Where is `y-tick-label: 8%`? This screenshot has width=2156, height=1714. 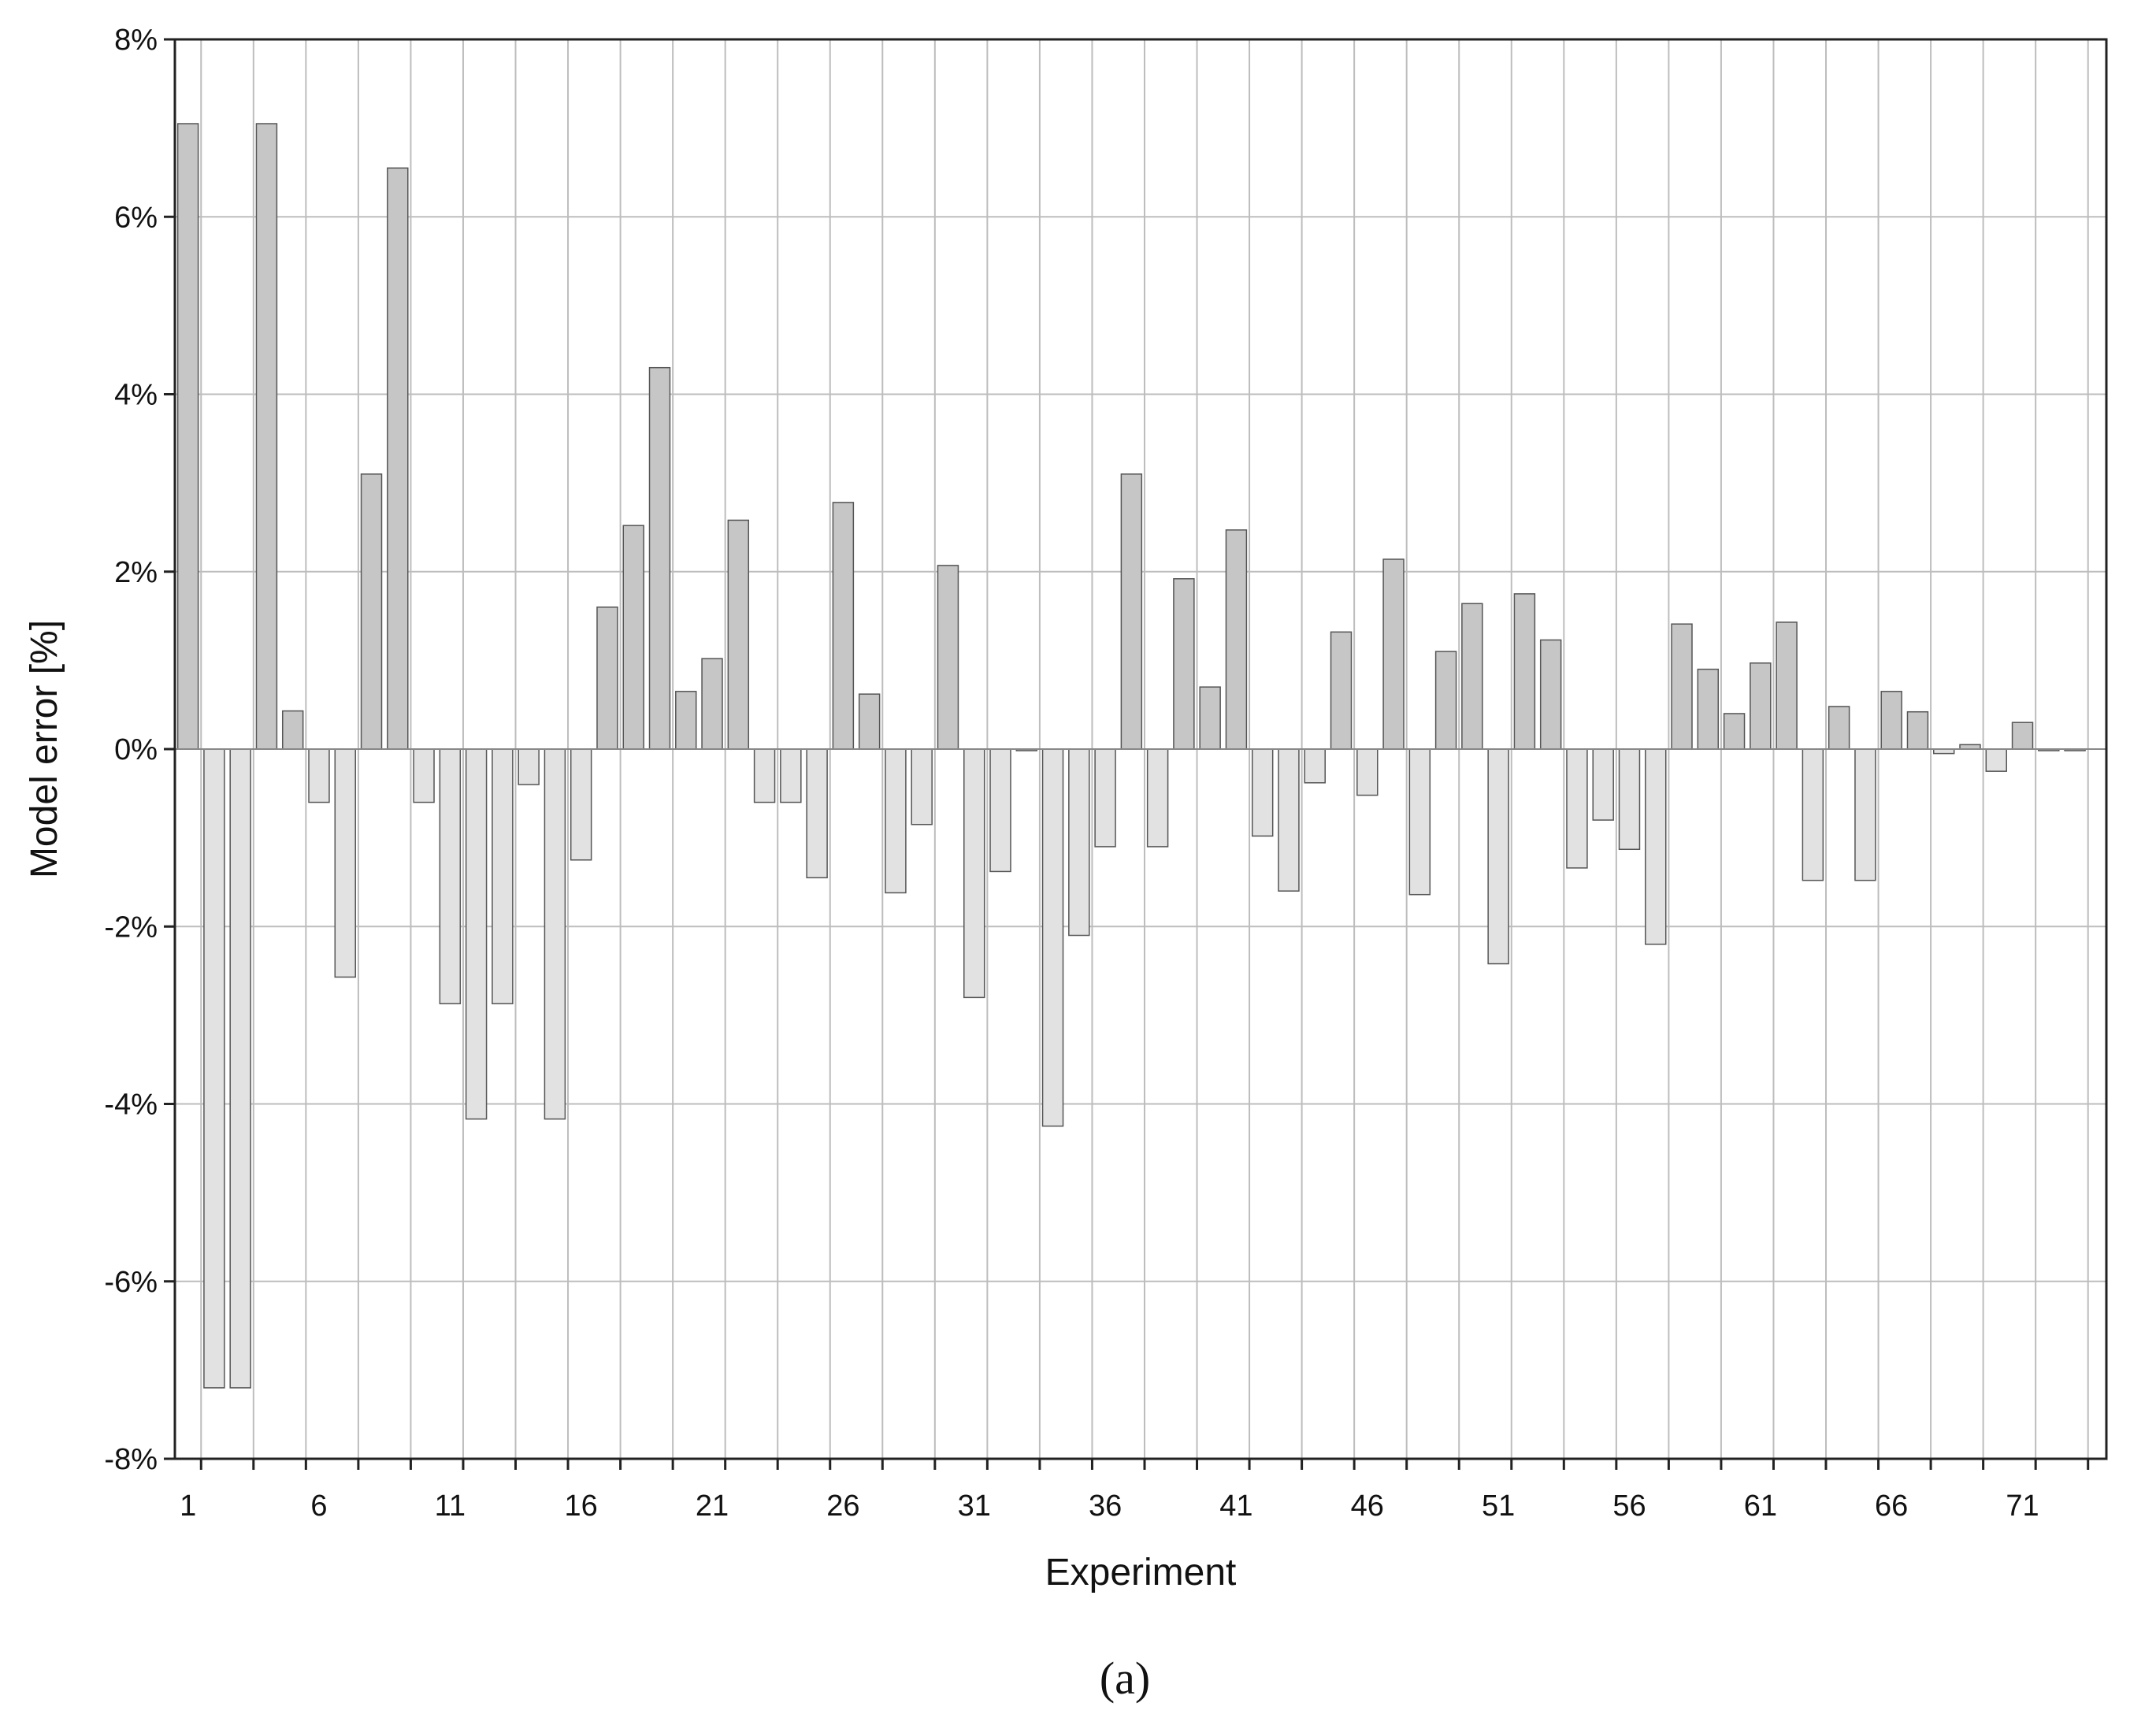 y-tick-label: 8% is located at coordinates (136, 40).